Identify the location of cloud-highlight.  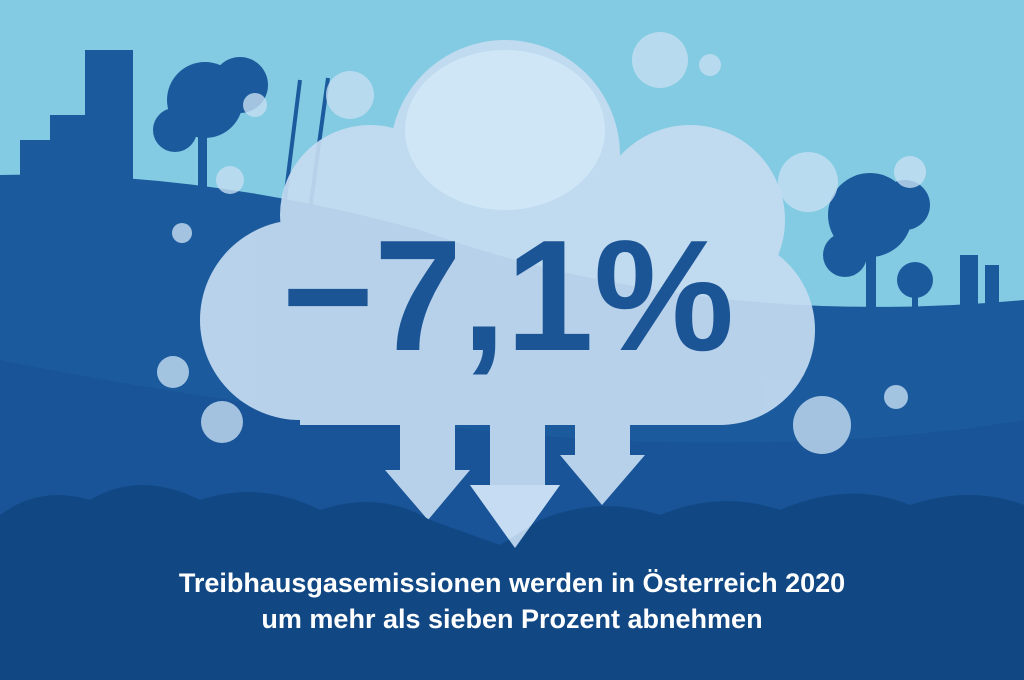
(505, 130).